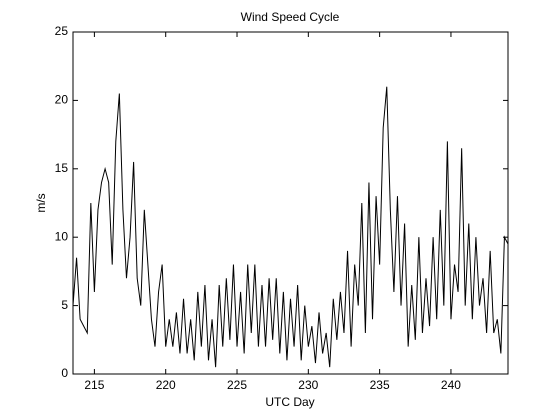 This screenshot has width=560, height=420. What do you see at coordinates (451, 385) in the screenshot?
I see `x-tick-label: 240` at bounding box center [451, 385].